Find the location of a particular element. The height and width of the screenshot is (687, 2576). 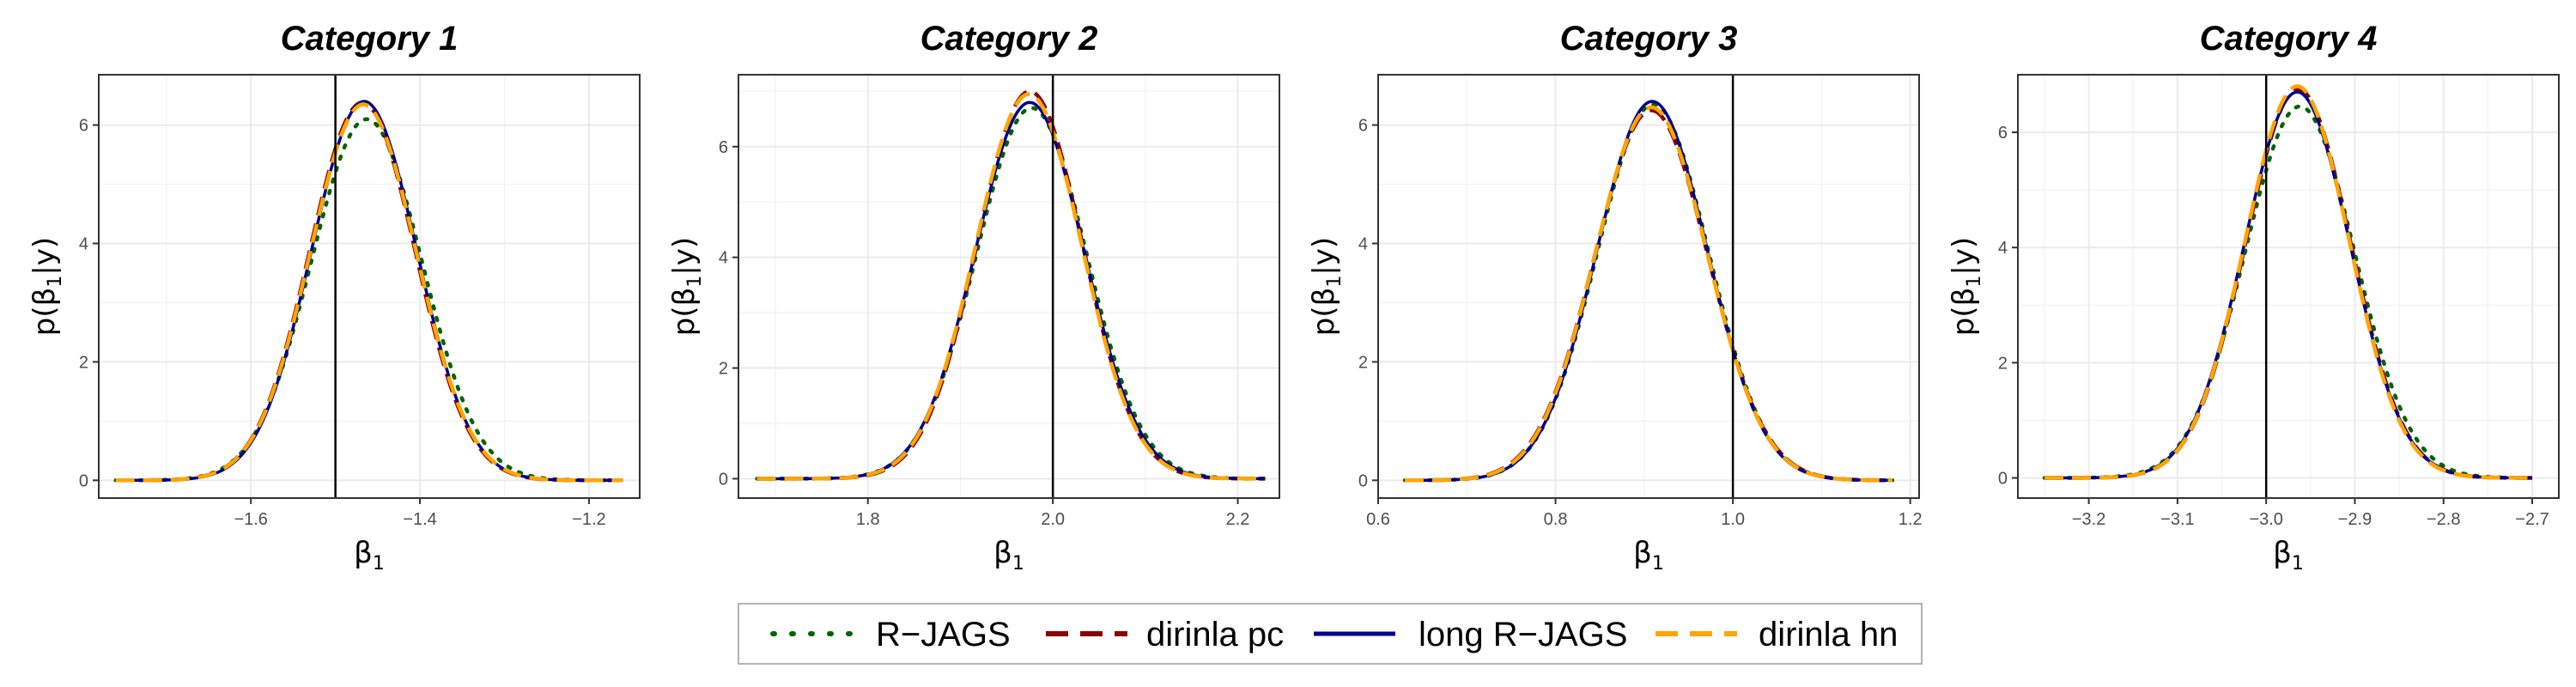

series-line-long-r-jags is located at coordinates (2288, 285).